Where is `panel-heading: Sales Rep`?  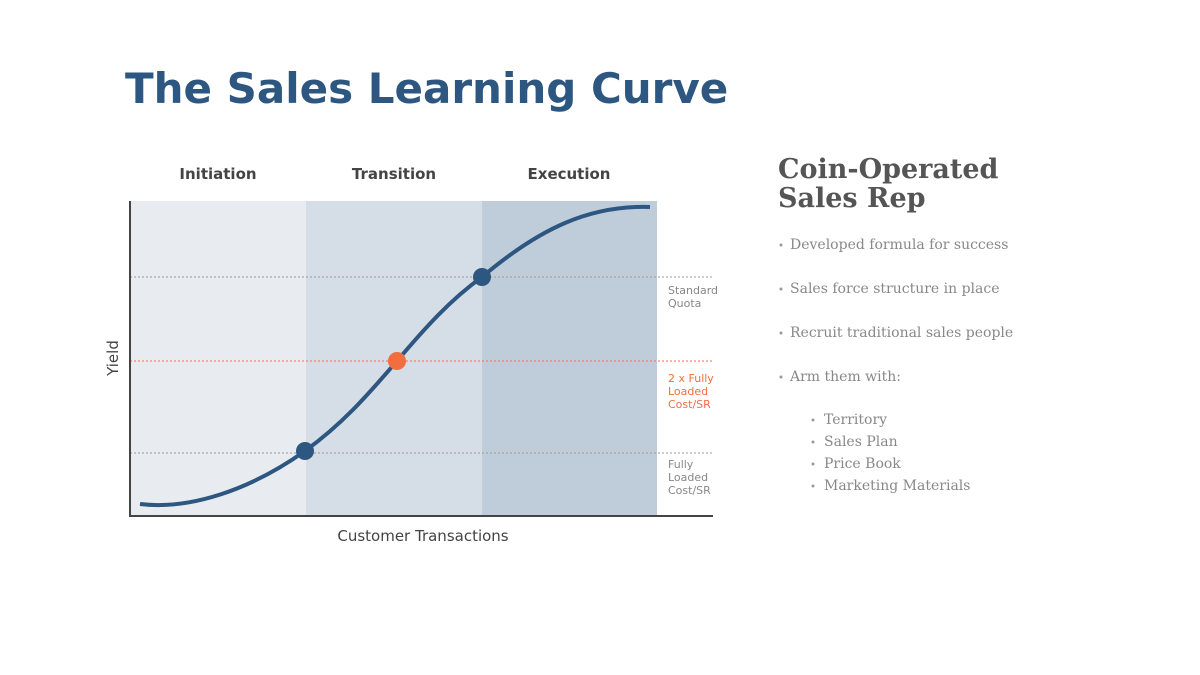 panel-heading: Sales Rep is located at coordinates (852, 198).